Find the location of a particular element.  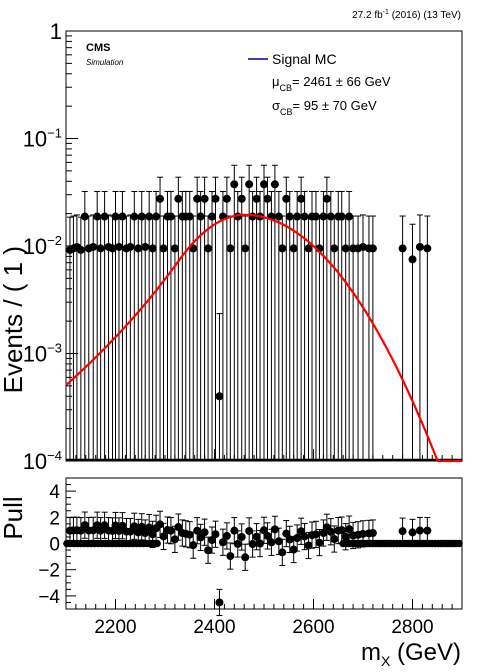

pull-zero-point is located at coordinates (157, 543).